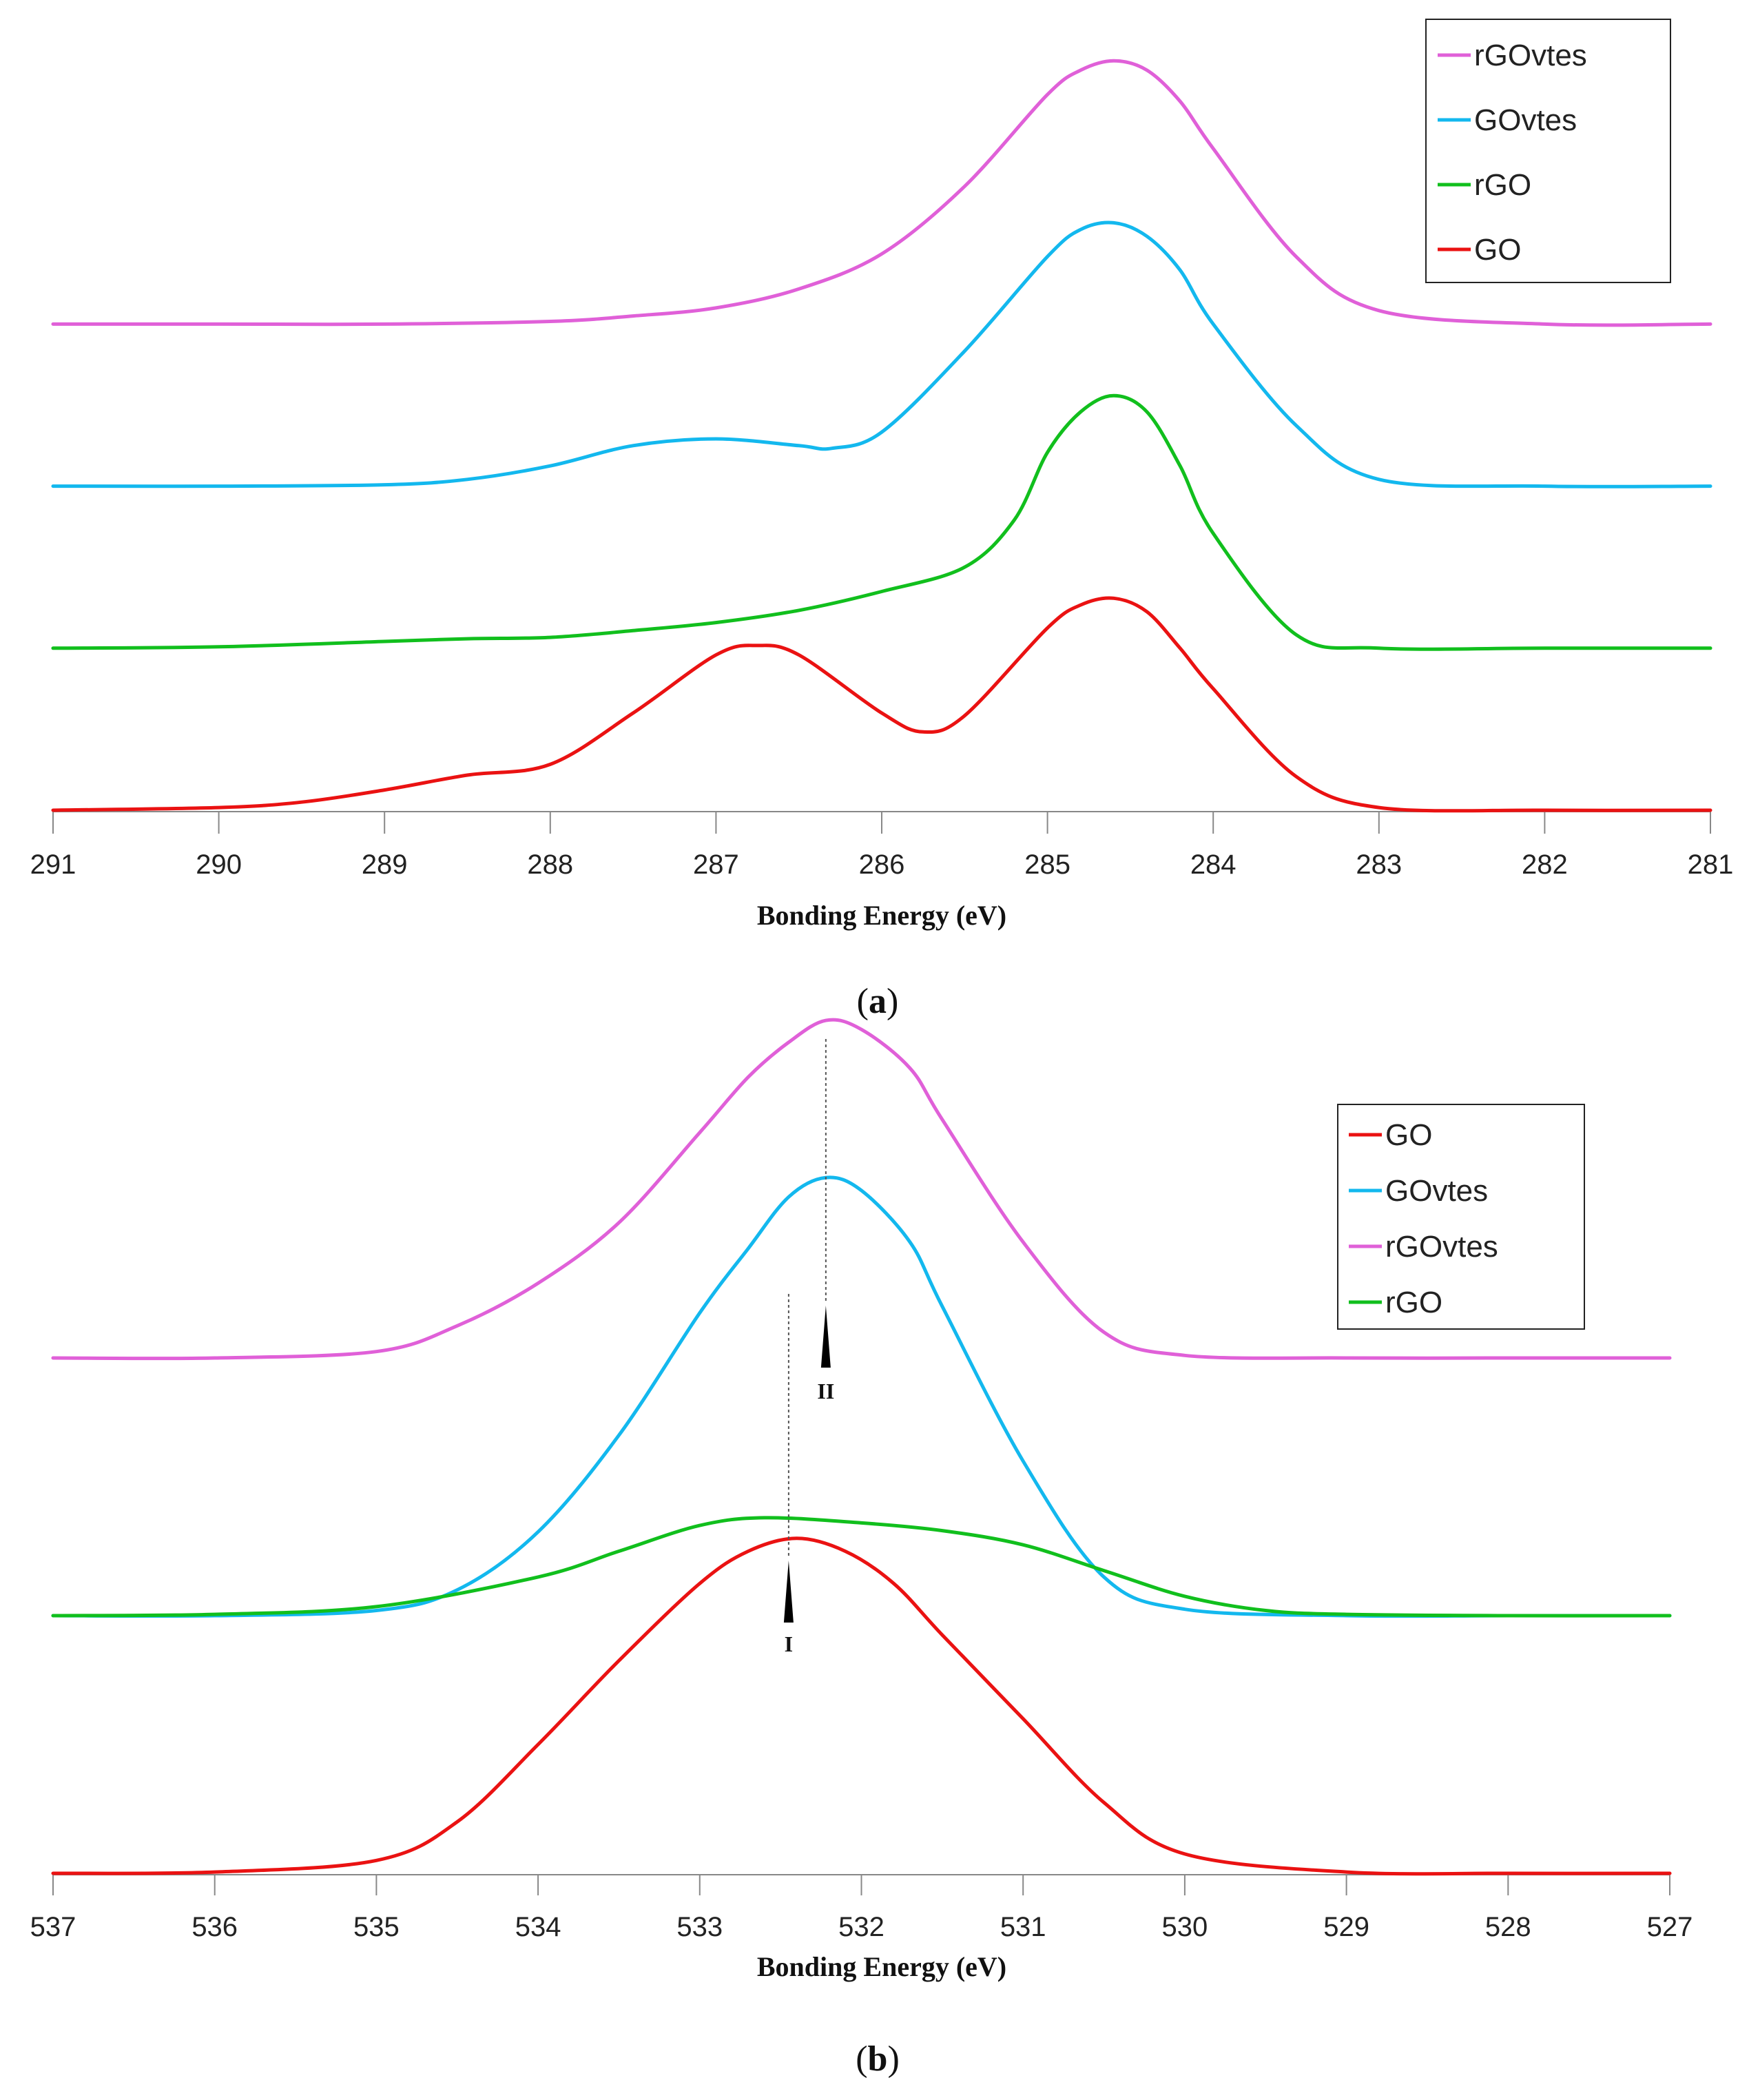 Image resolution: width=1749 pixels, height=2100 pixels. What do you see at coordinates (881, 704) in the screenshot?
I see `series-line-GO` at bounding box center [881, 704].